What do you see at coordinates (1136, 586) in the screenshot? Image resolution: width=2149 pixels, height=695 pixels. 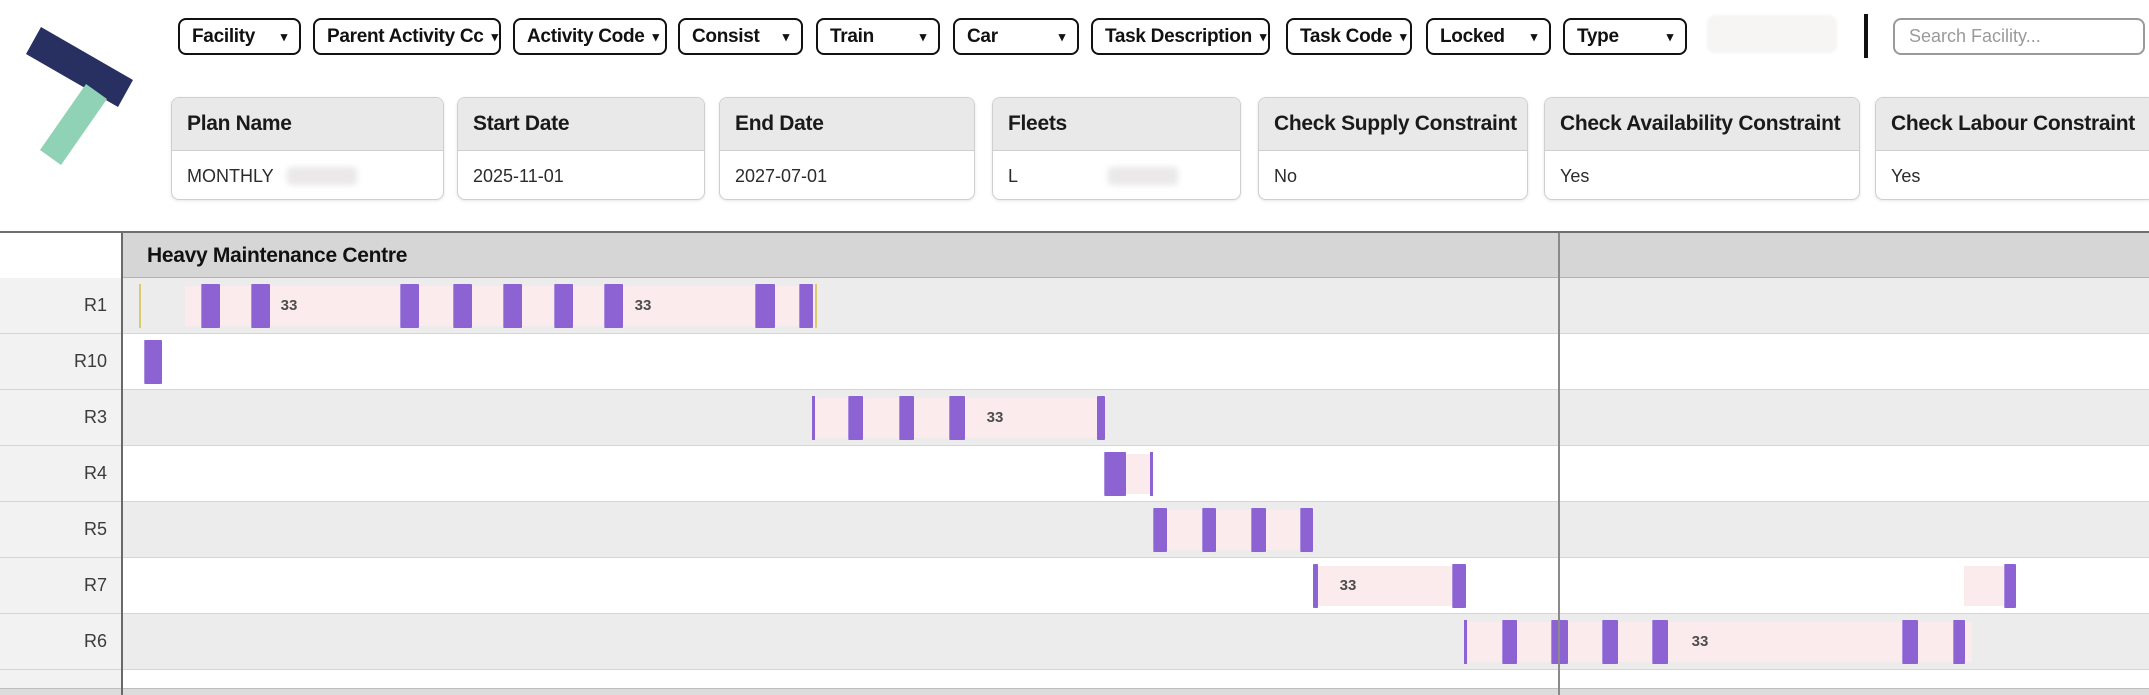 I see `row-r7` at bounding box center [1136, 586].